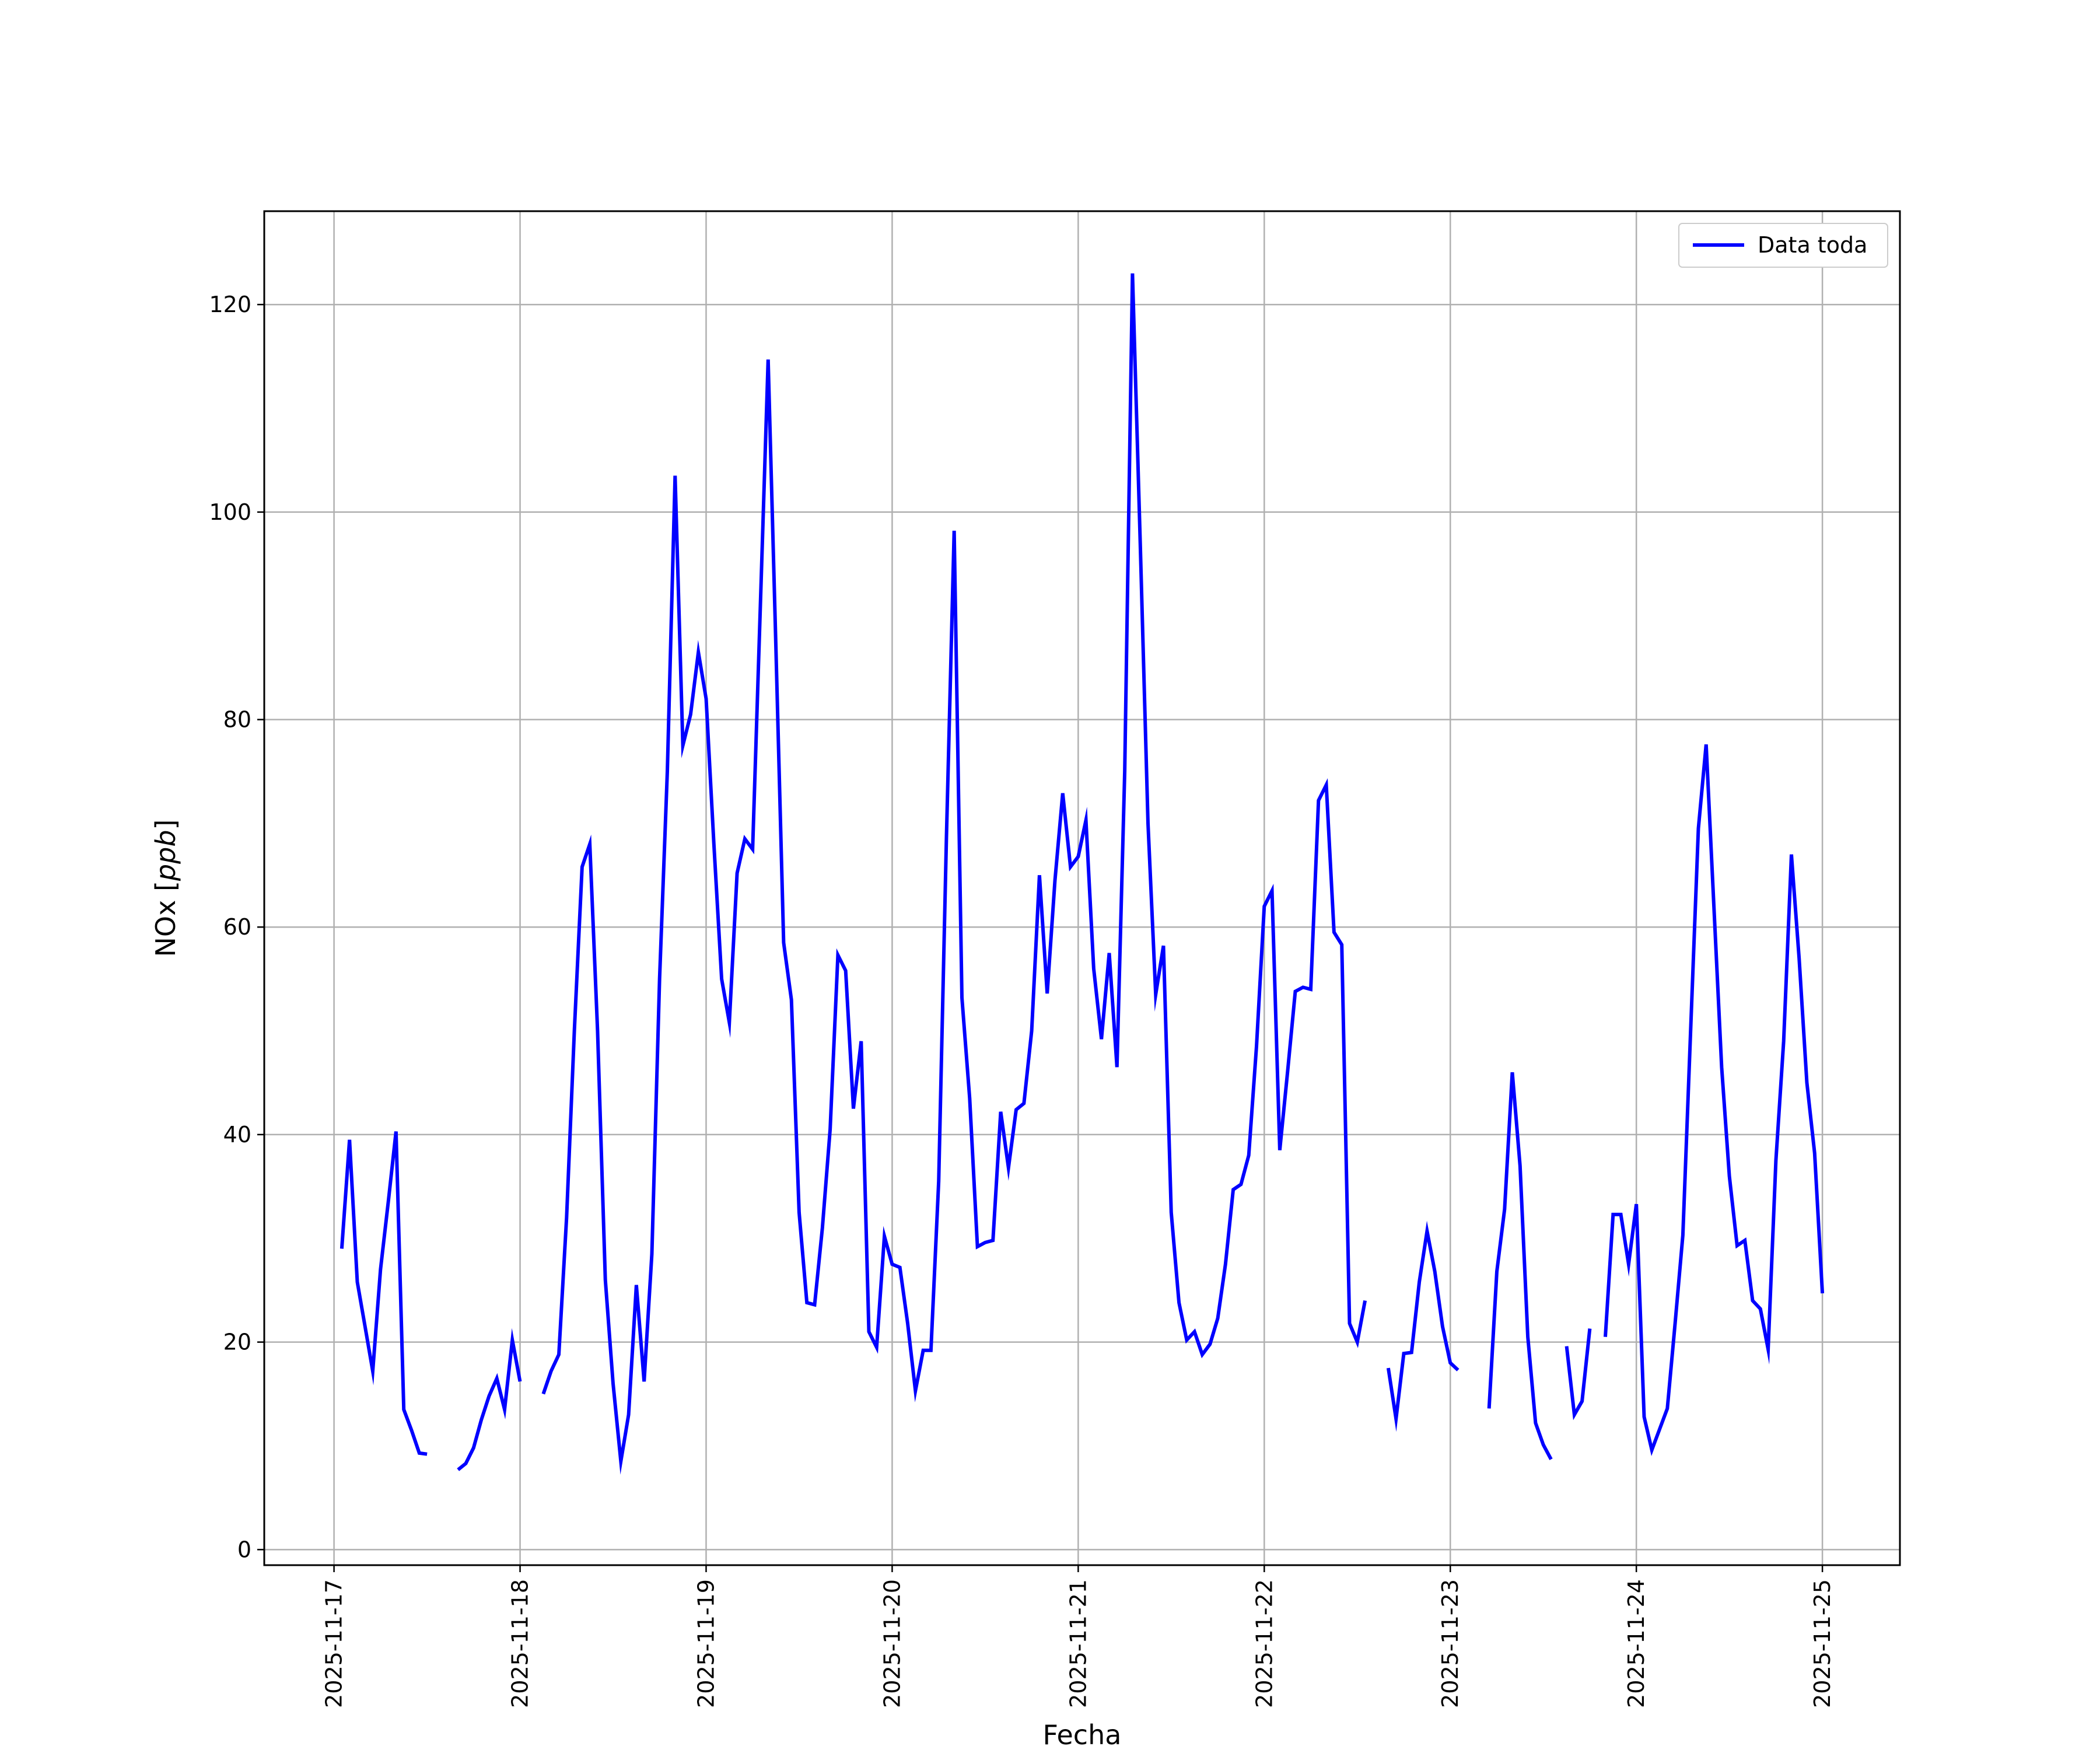 The width and height of the screenshot is (2100, 1753). What do you see at coordinates (166, 855) in the screenshot?
I see `y-axis-label-unit: ppb` at bounding box center [166, 855].